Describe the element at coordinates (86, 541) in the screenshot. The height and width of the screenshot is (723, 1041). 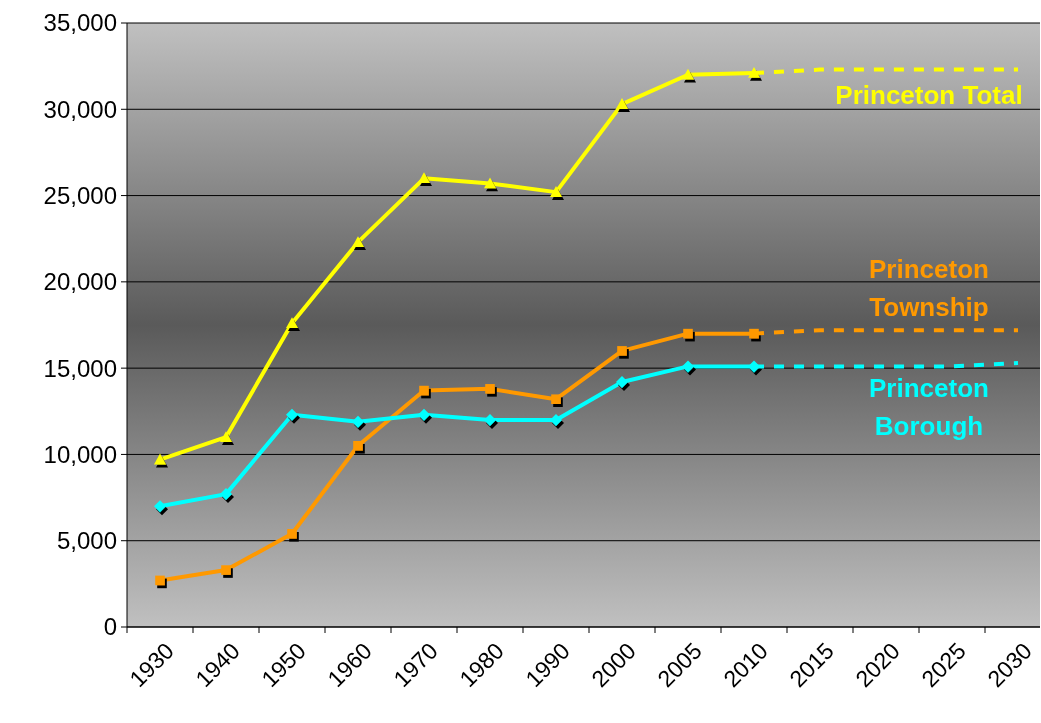
I see `y-tick-label: 5,000` at that location.